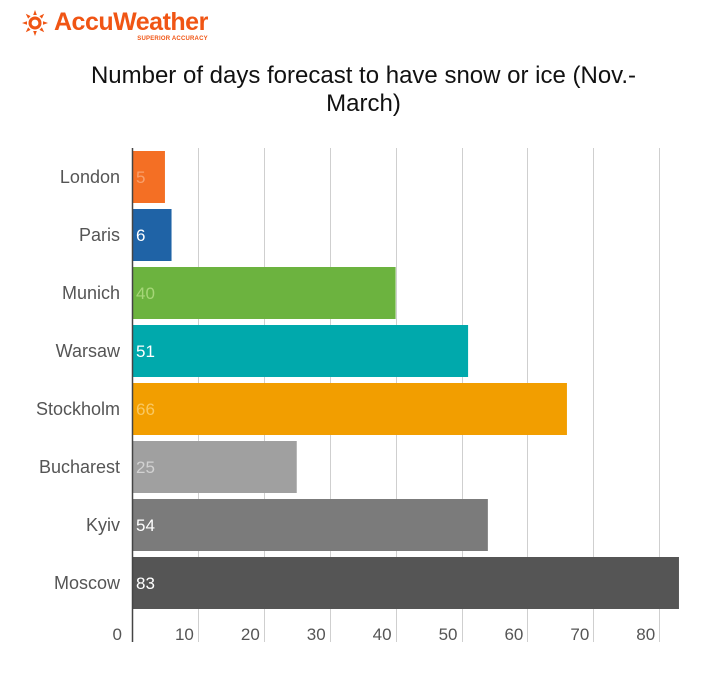 This screenshot has width=727, height=689. What do you see at coordinates (79, 467) in the screenshot?
I see `category-label-bucharest: Bucharest` at bounding box center [79, 467].